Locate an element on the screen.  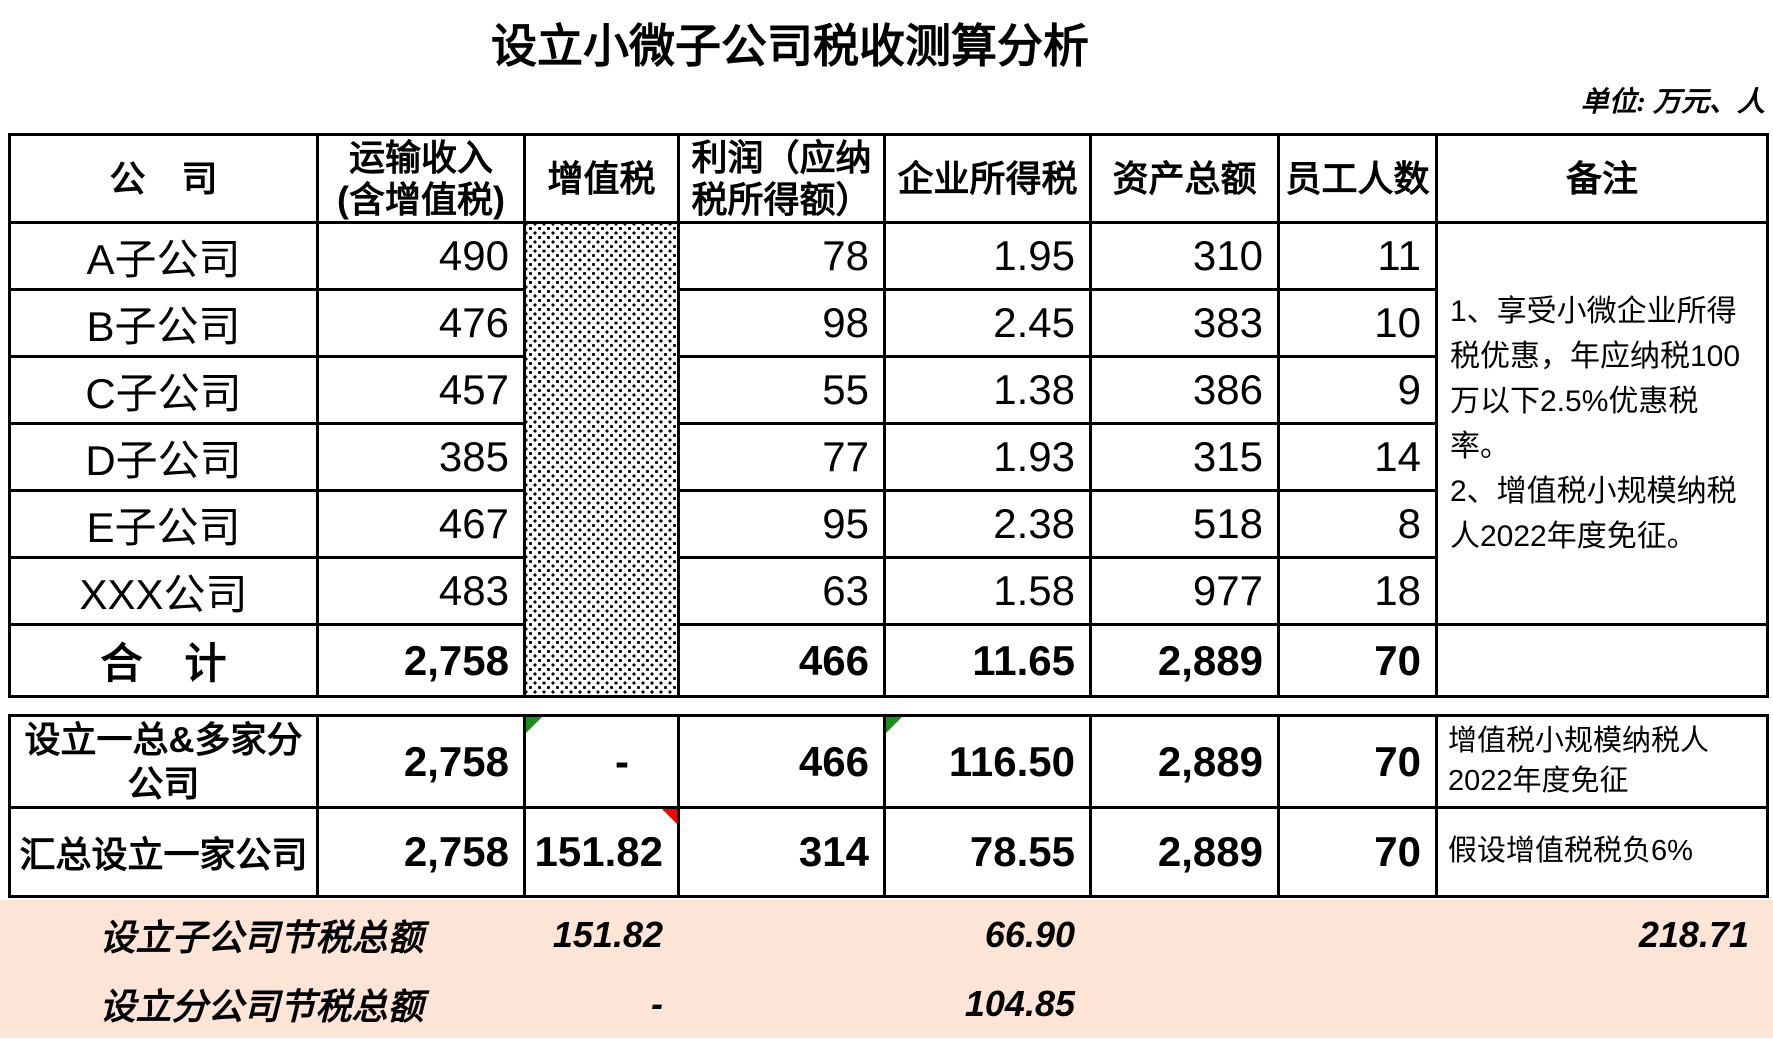
row-c-employees: 9 is located at coordinates (1359, 391).